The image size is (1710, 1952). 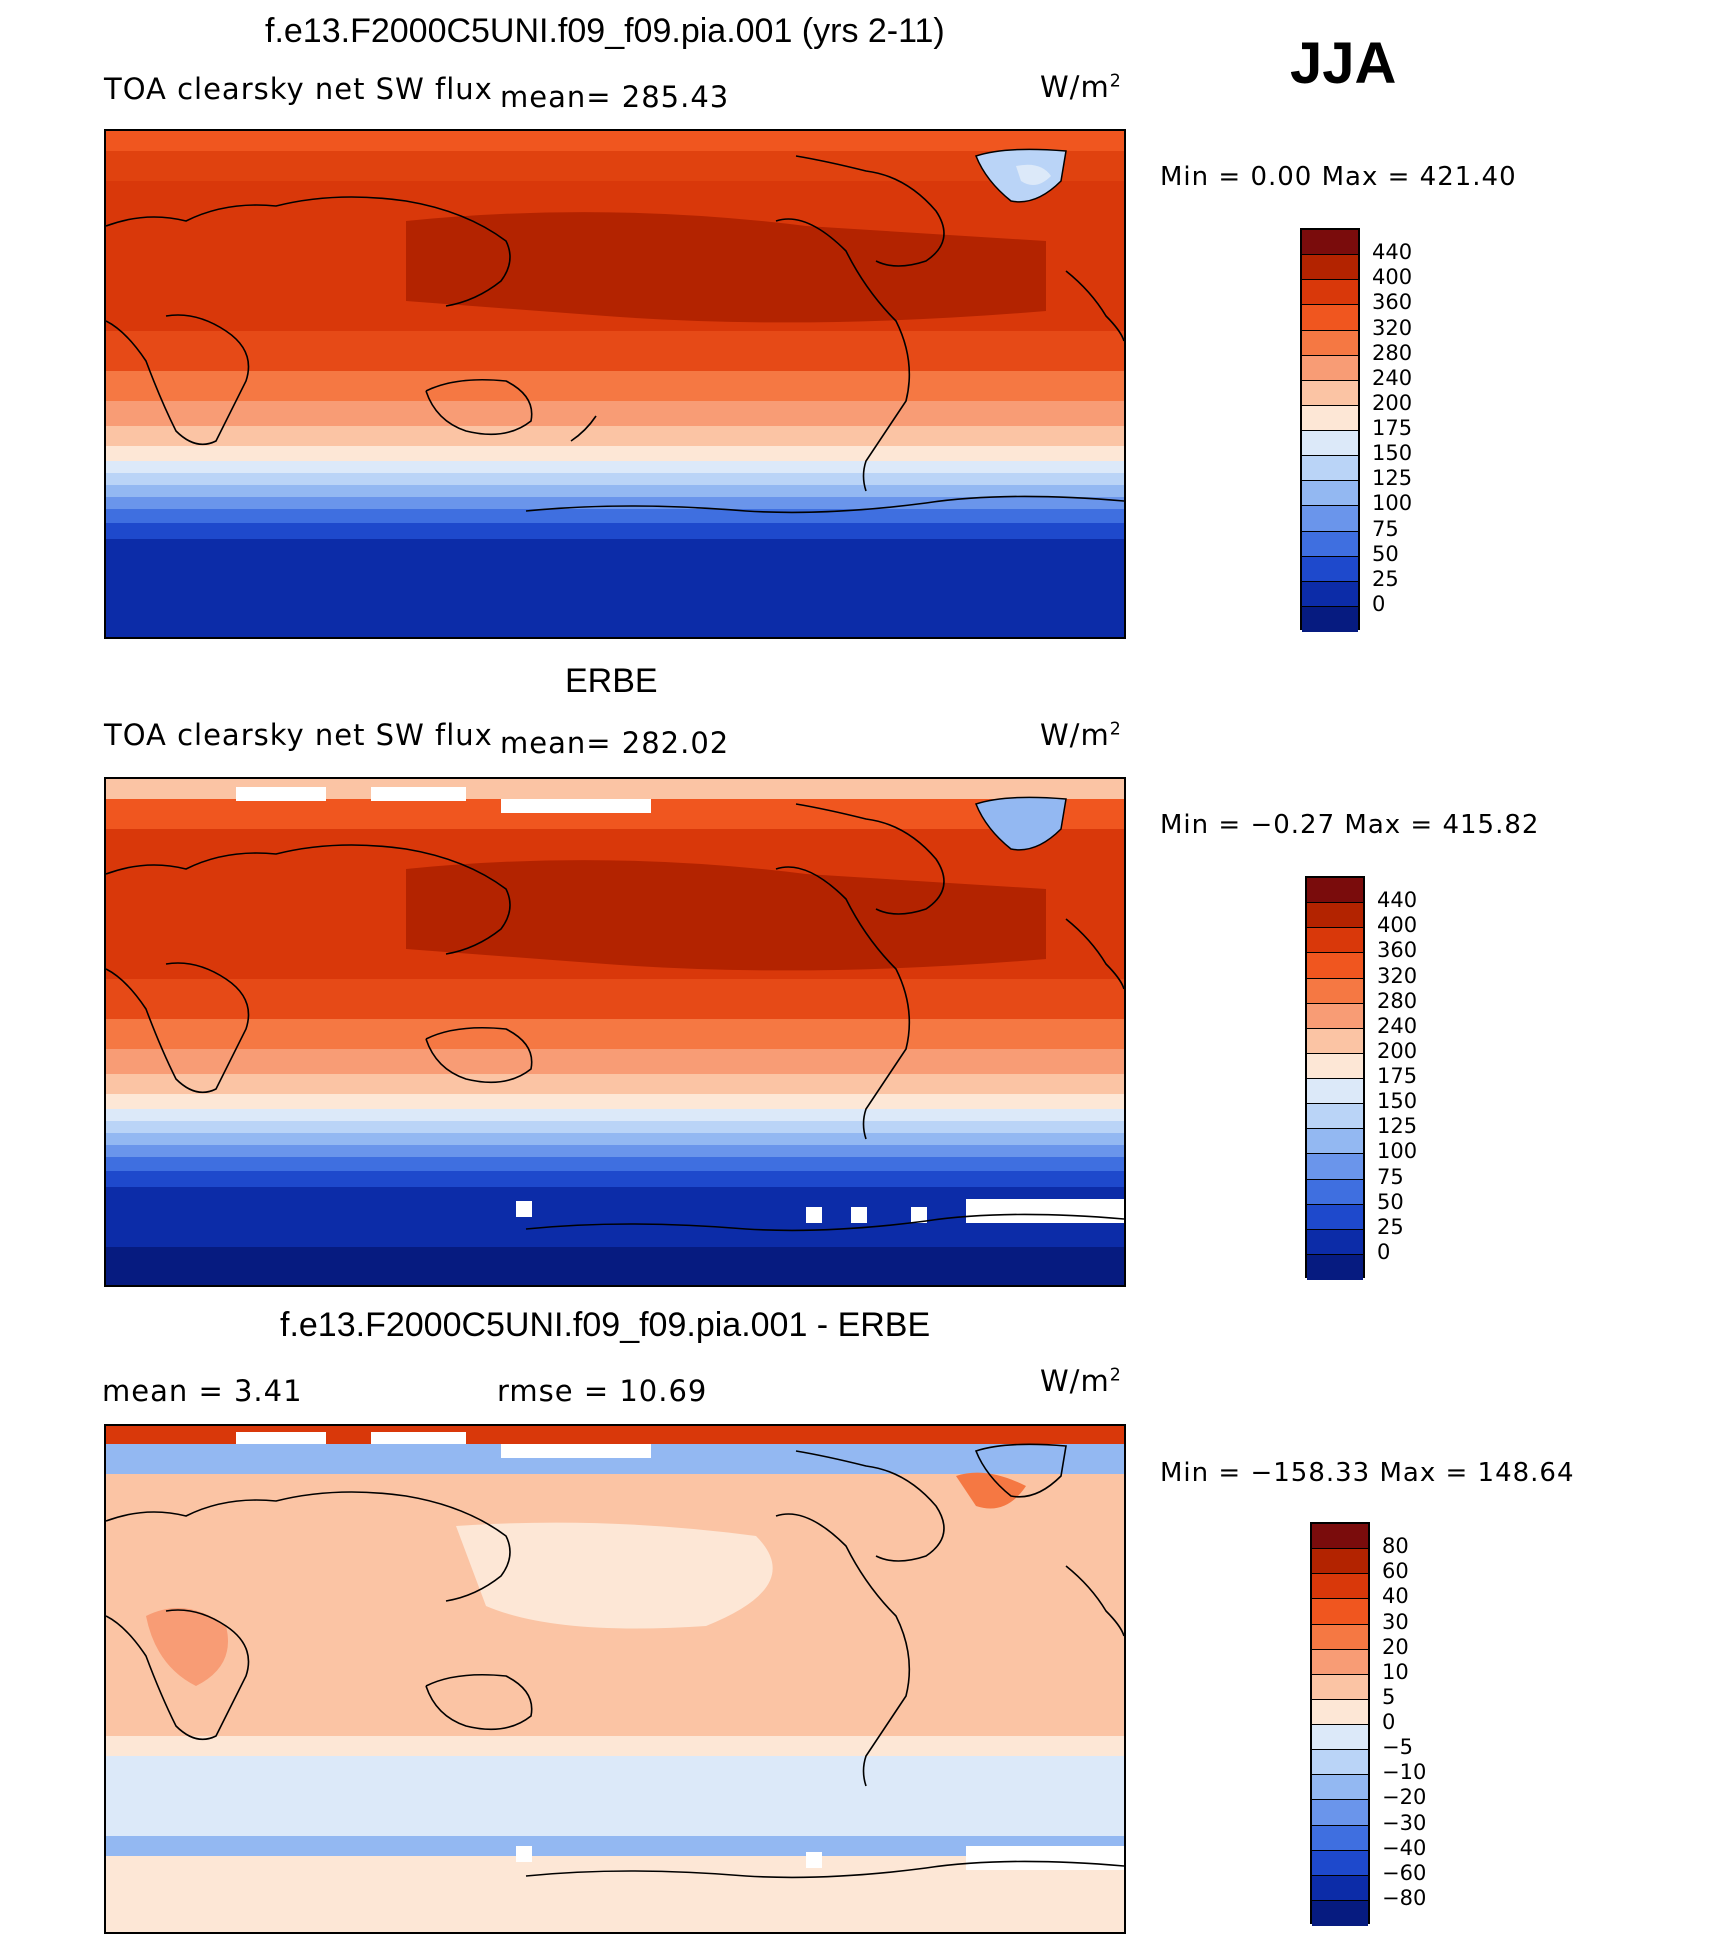 What do you see at coordinates (298, 89) in the screenshot?
I see `panel1-variable: TOA clearsky net SW flux` at bounding box center [298, 89].